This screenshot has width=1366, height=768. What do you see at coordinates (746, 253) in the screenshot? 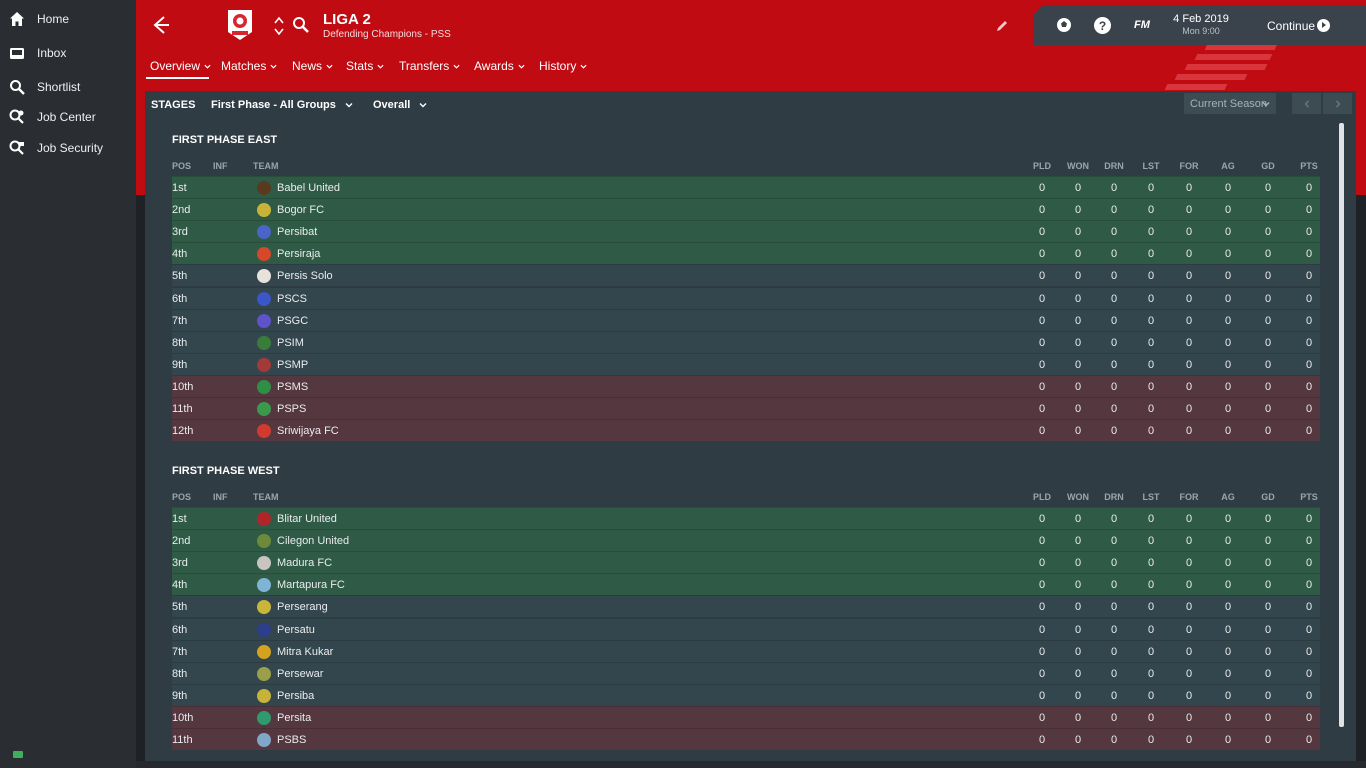
I see `table-row: 4th Persiraja 0 0 0 0 0 0 0 0` at bounding box center [746, 253].